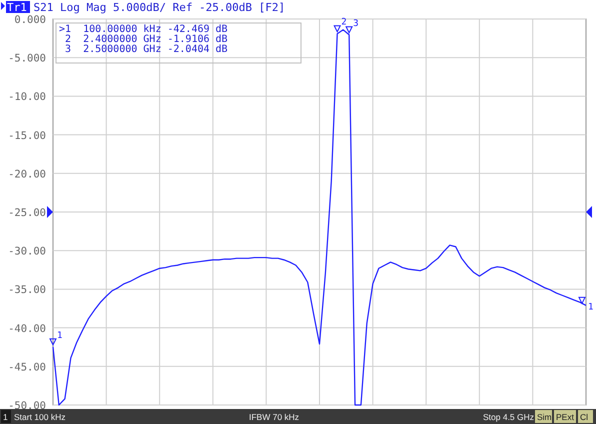 The image size is (596, 424). Describe the element at coordinates (30, 20) in the screenshot. I see `y-tick-label: 0.000` at that location.